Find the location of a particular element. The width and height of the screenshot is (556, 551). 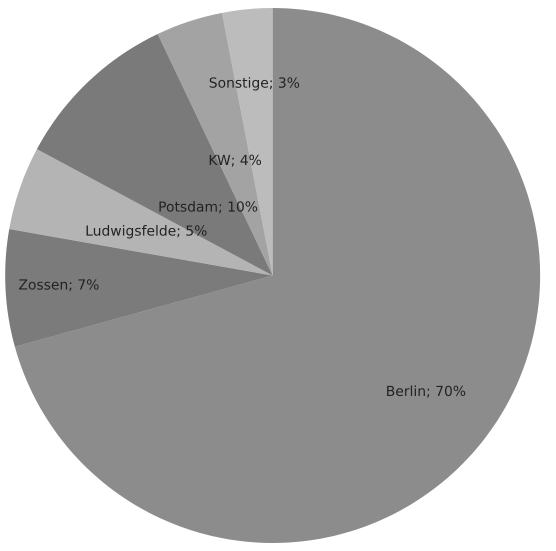

slice-label: Berlin; 70% is located at coordinates (426, 391).